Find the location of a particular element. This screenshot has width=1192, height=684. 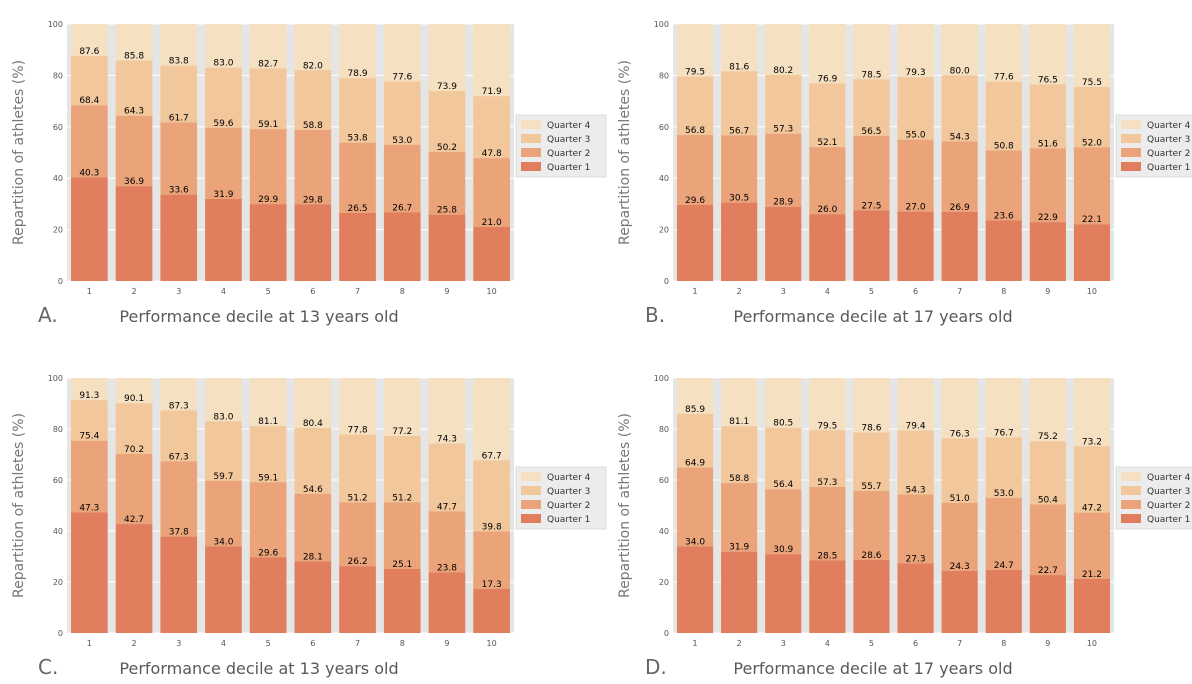

y-tick-label: 60 is located at coordinates (58, 127).